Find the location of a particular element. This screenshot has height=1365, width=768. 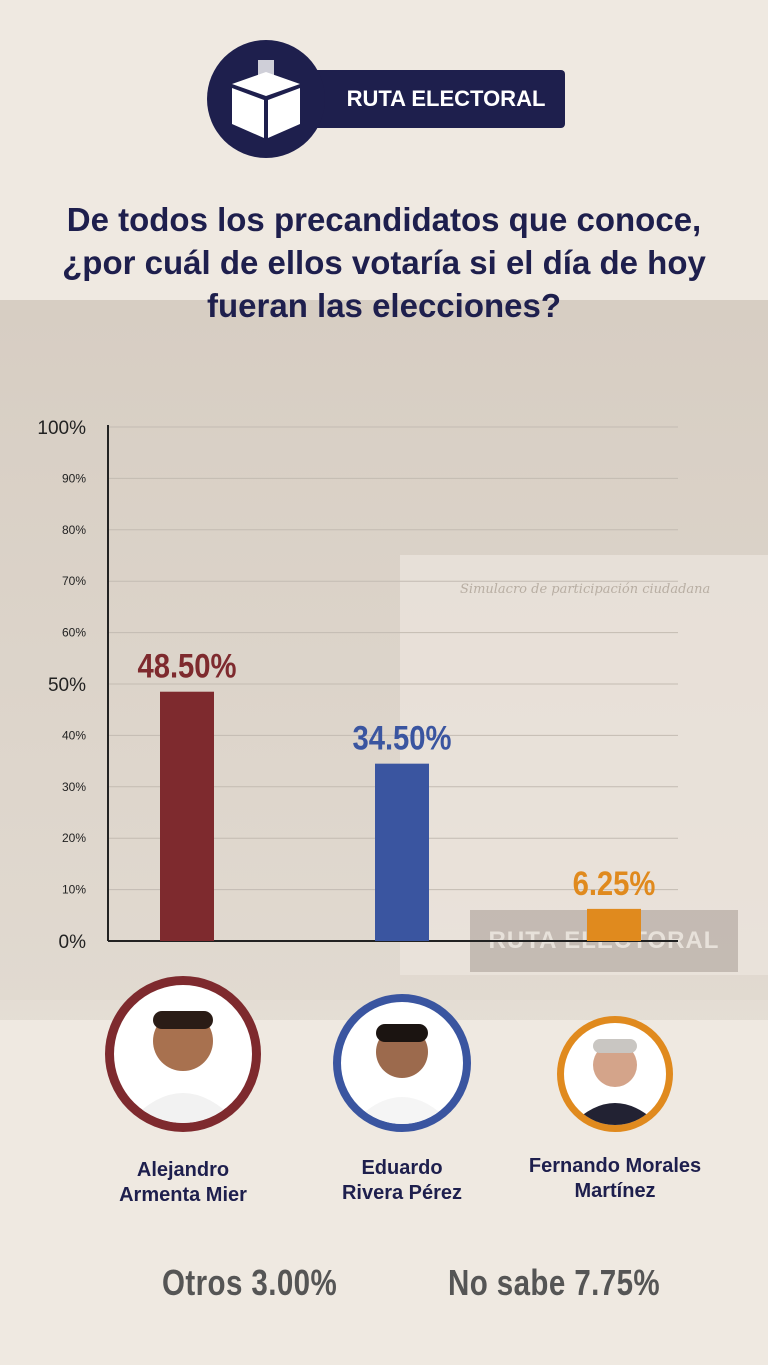

y-tick-label: 20% is located at coordinates (74, 838).